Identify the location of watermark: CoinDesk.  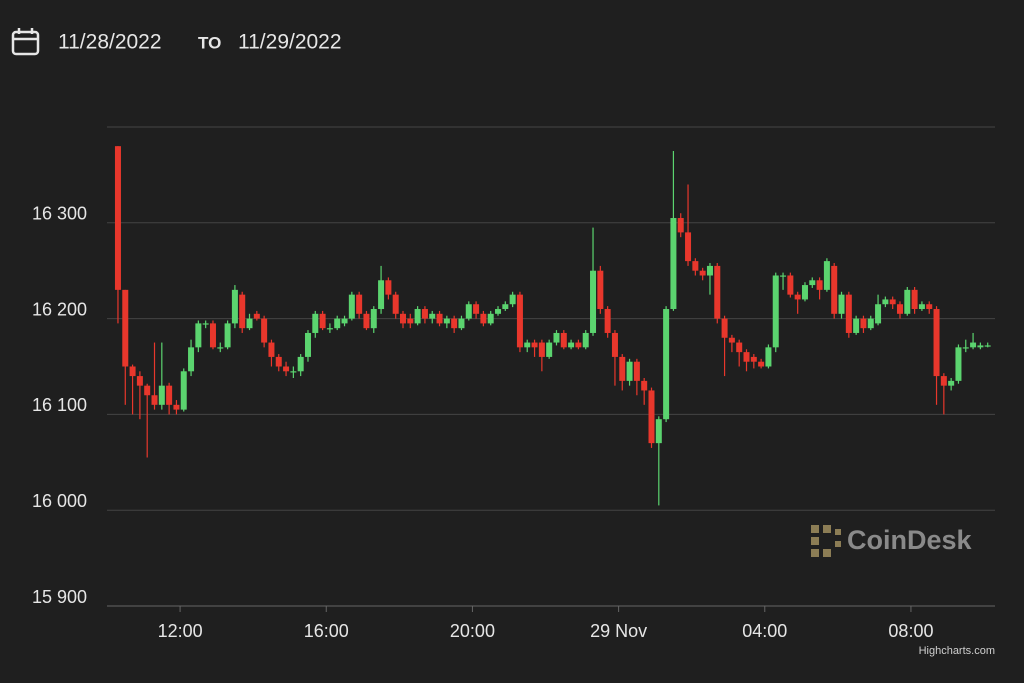
(910, 540).